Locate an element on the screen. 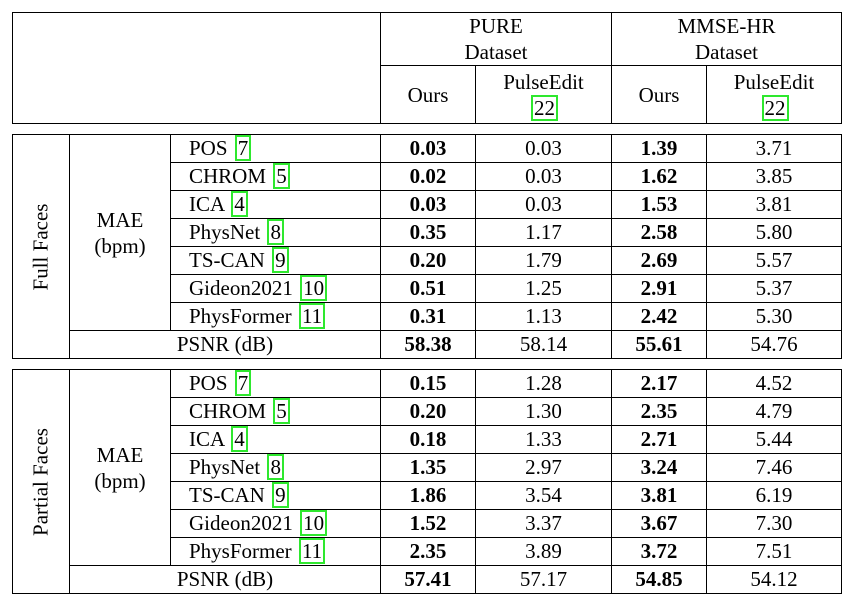 The image size is (855, 600). value-cell: 0.51 is located at coordinates (428, 288).